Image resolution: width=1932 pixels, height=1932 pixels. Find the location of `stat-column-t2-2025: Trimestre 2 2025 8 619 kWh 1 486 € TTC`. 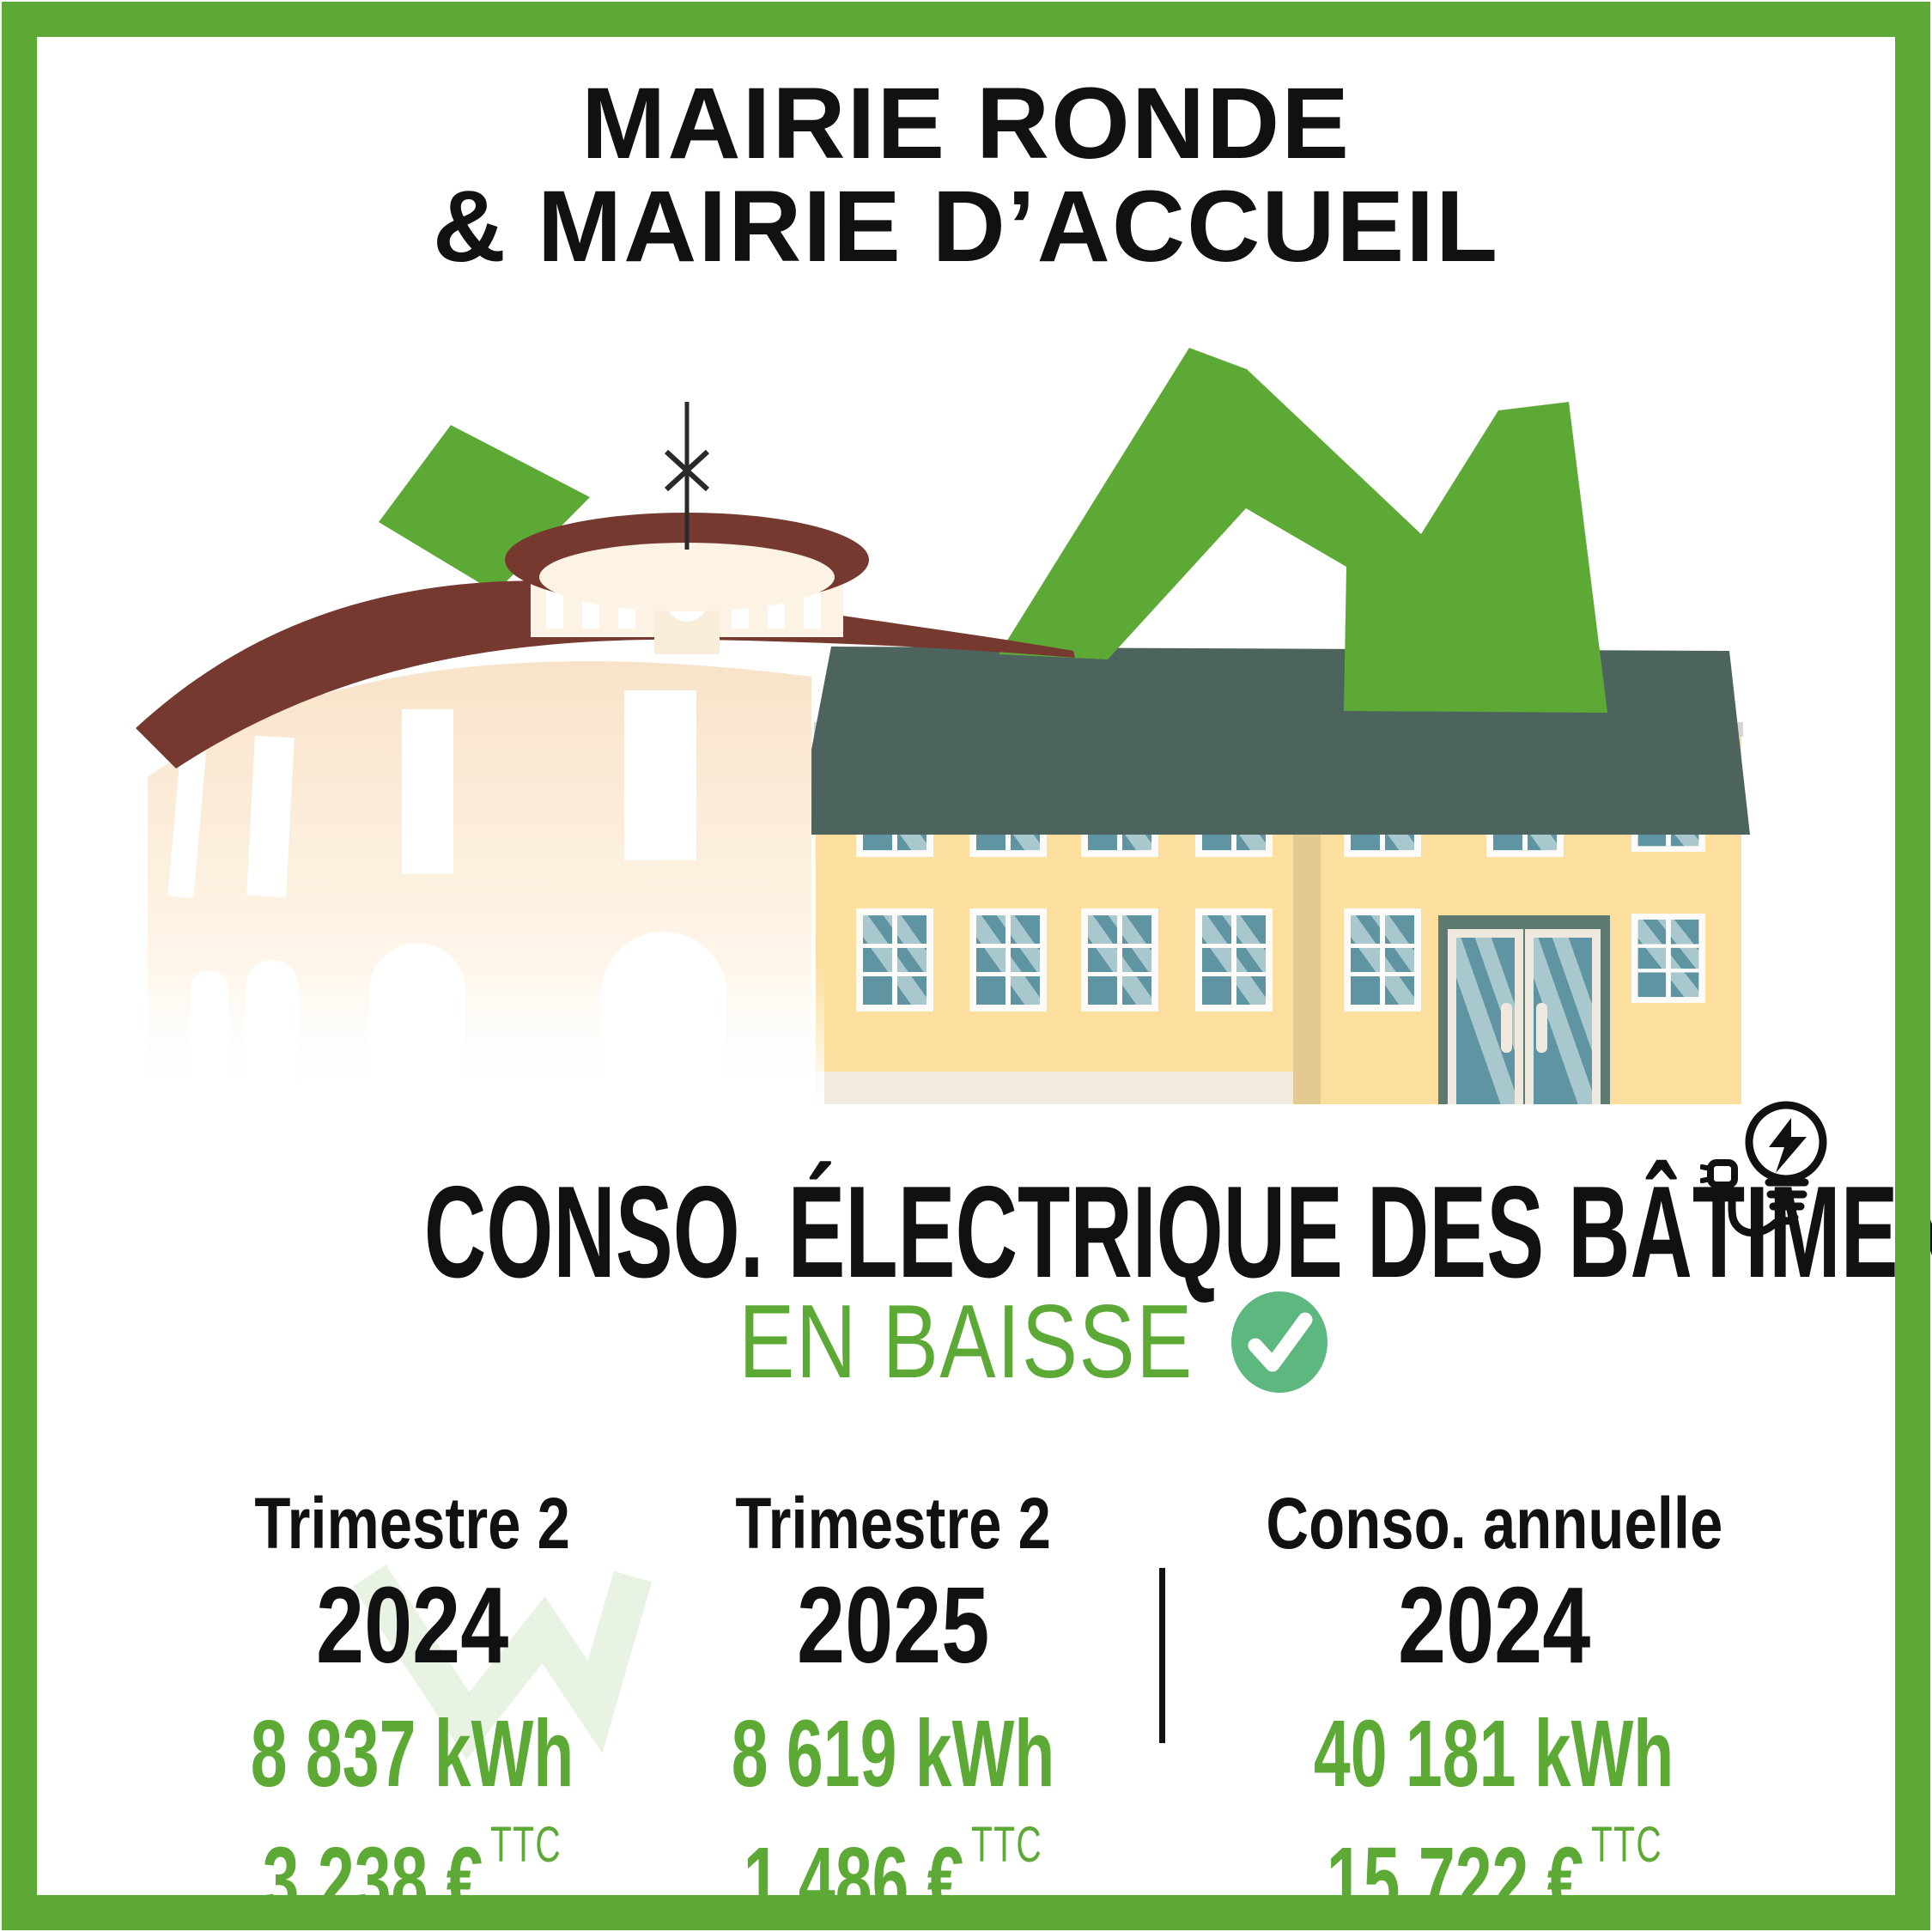

stat-column-t2-2025: Trimestre 2 2025 8 619 kWh 1 486 € TTC is located at coordinates (893, 1708).